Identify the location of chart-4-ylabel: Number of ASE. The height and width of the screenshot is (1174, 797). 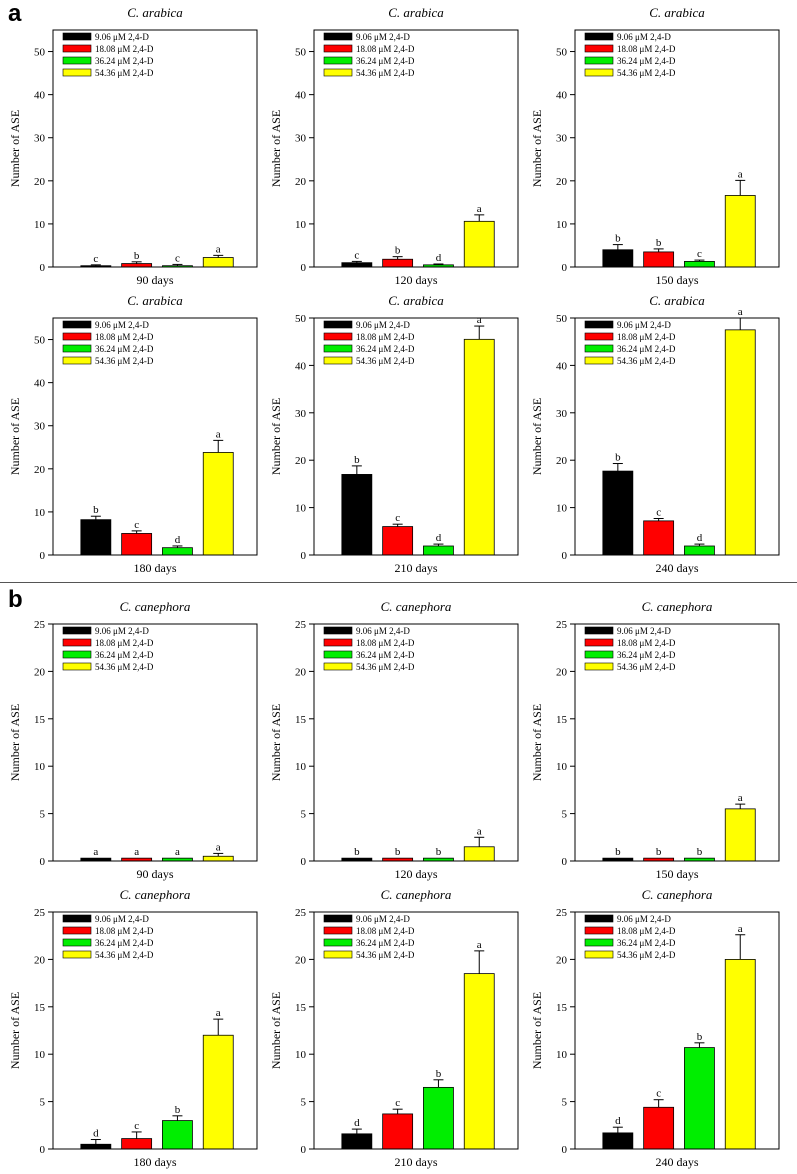
(15, 436).